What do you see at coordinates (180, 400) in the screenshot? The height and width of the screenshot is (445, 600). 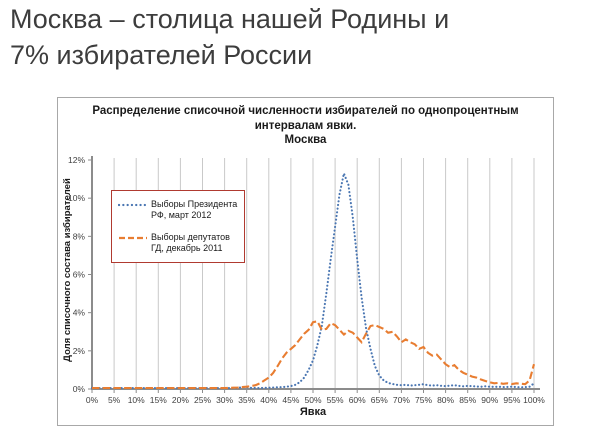 I see `x-tick-label: 20%` at bounding box center [180, 400].